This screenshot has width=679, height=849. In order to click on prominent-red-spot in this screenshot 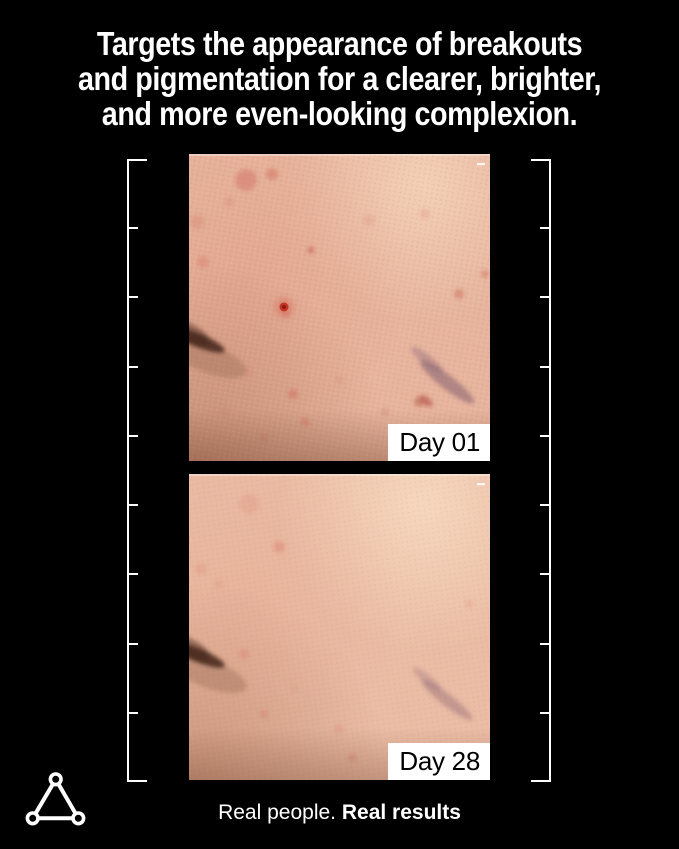, I will do `click(284, 307)`.